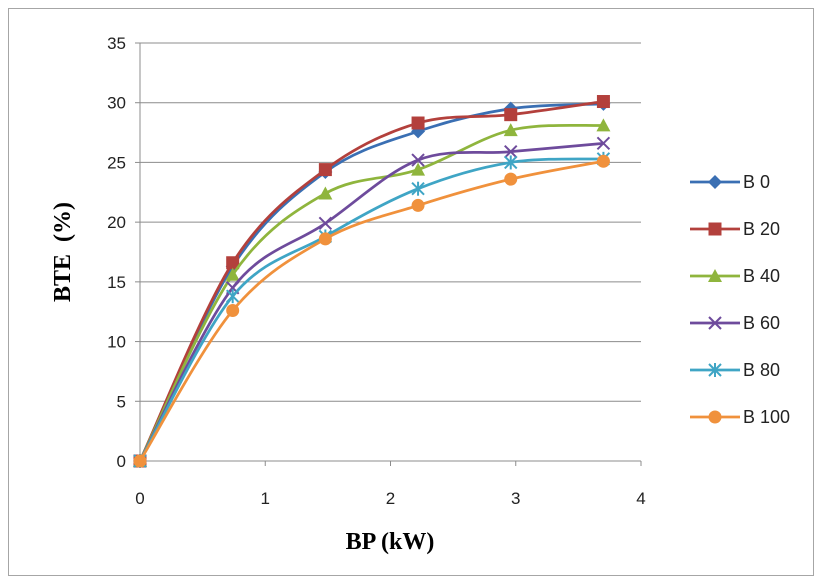  What do you see at coordinates (640, 498) in the screenshot?
I see `x-tick-label-4: 4` at bounding box center [640, 498].